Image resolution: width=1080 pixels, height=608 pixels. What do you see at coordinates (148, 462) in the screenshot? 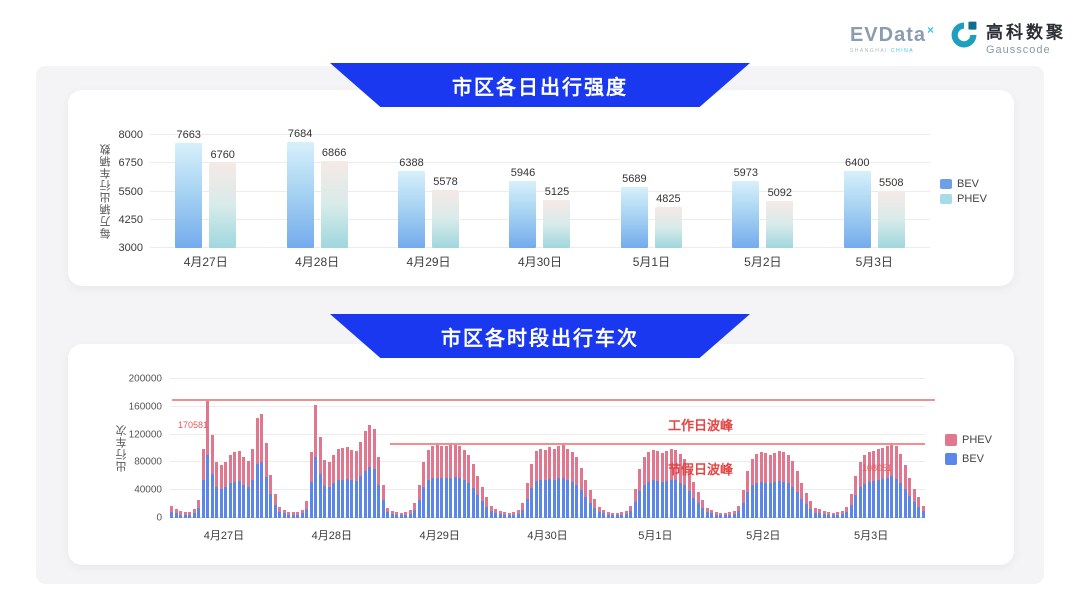
I see `y-tick-label: 80000` at bounding box center [148, 462].